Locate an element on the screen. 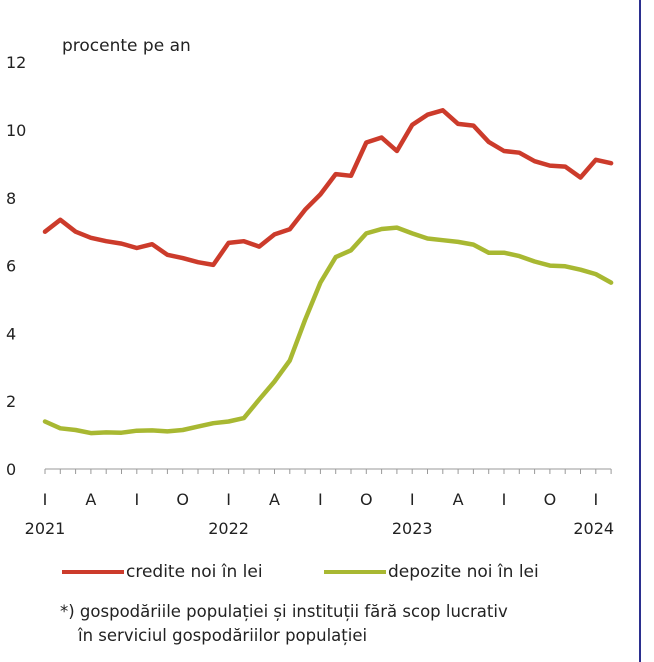  footnote-line-2: în serviciul gospodăriilor populației is located at coordinates (223, 635).